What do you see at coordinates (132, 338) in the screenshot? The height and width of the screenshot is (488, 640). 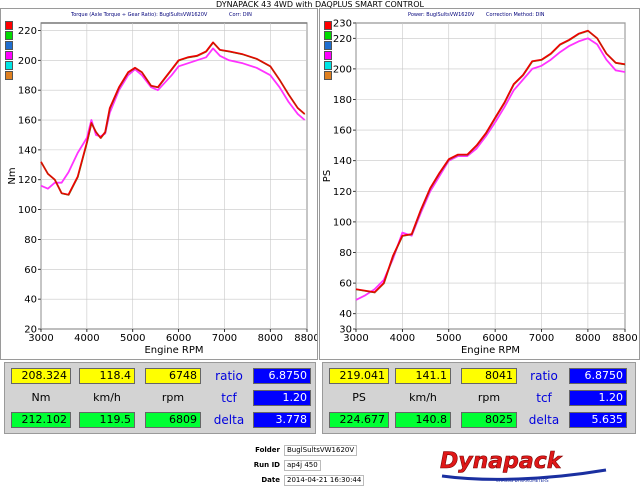 I see `torque-tick-label-x: 5000` at bounding box center [132, 338].